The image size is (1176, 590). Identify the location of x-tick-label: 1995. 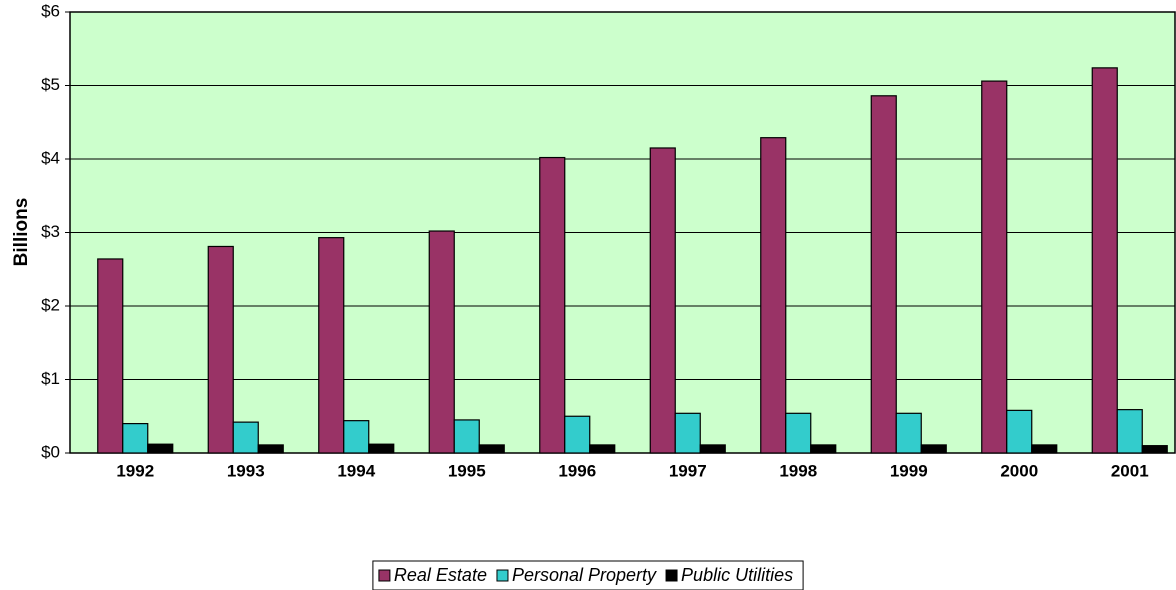
(467, 470).